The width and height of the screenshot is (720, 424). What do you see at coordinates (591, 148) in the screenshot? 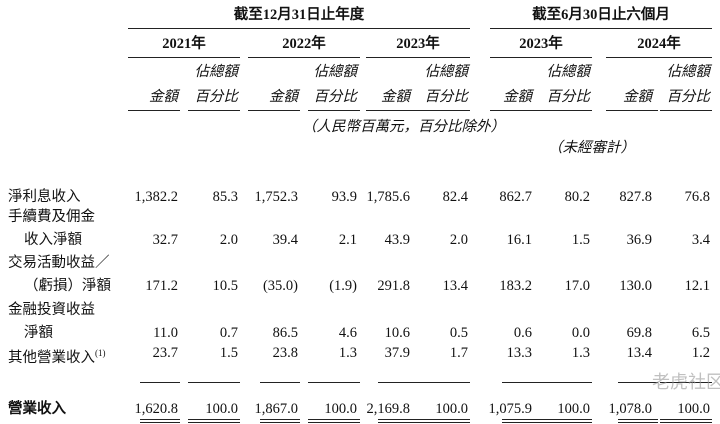
I see `audit-note: （未經審計）` at bounding box center [591, 148].